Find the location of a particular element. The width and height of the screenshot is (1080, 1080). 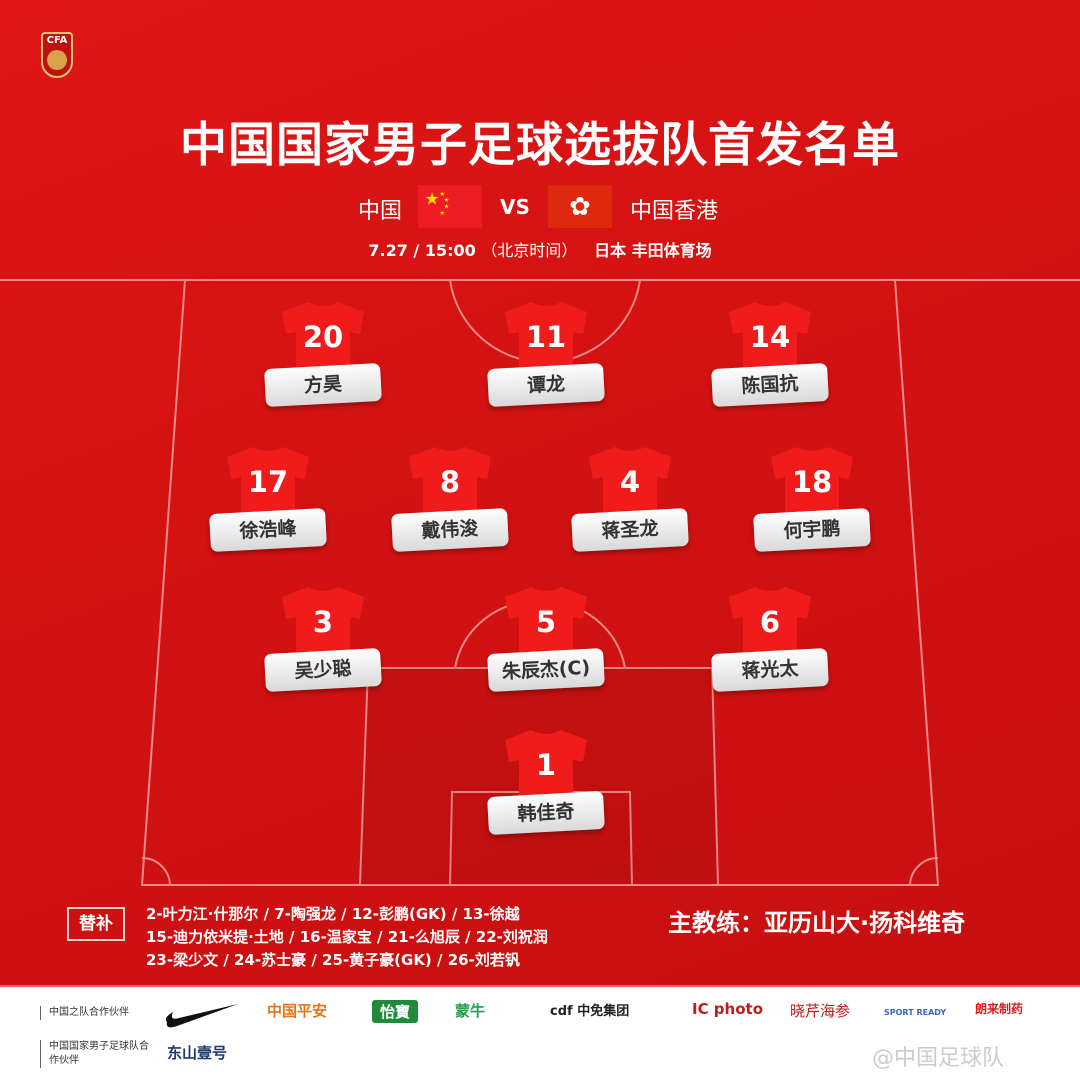

sponsor-logo: 东山壹号 is located at coordinates (197, 1053).